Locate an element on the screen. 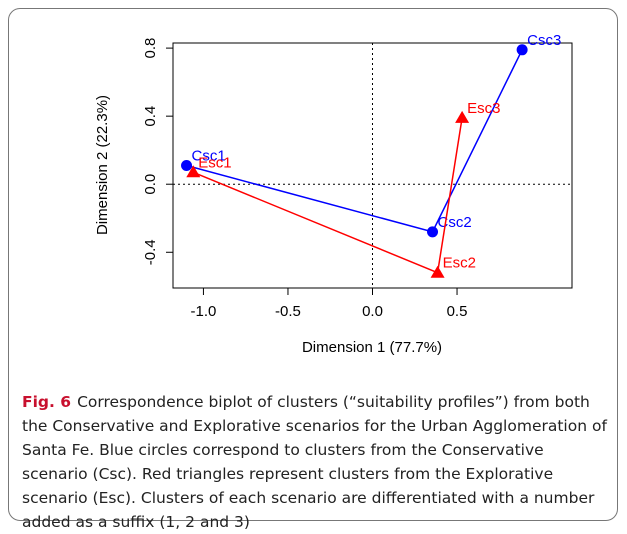  x-tick-label: 0.0 is located at coordinates (372, 311).